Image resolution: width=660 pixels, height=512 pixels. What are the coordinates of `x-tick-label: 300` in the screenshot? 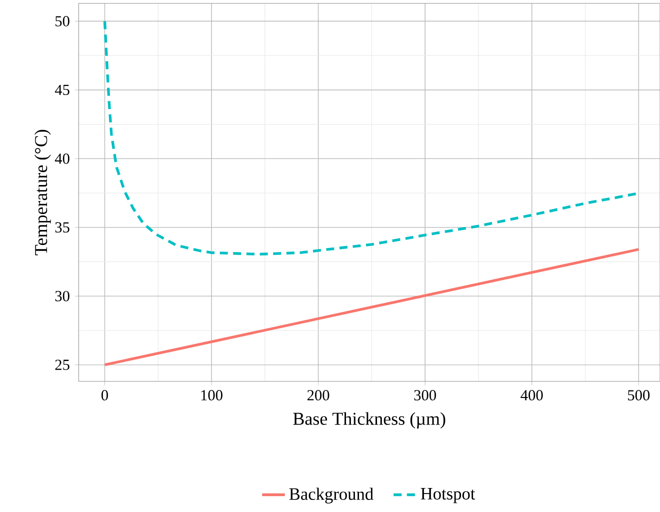 It's located at (425, 395).